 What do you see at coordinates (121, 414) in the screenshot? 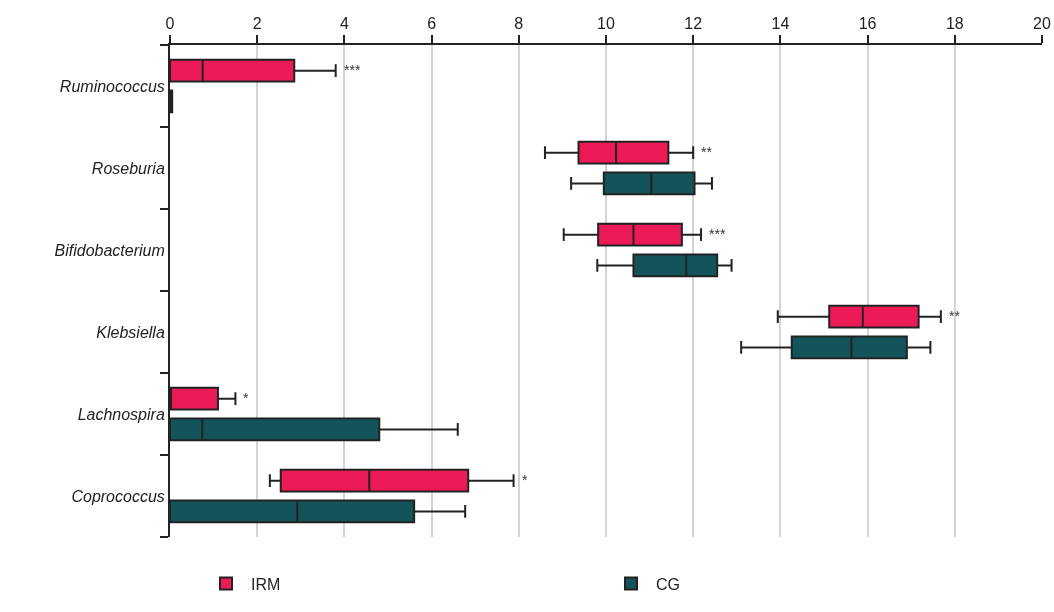
I see `y-tick-label: Lachnospira` at bounding box center [121, 414].